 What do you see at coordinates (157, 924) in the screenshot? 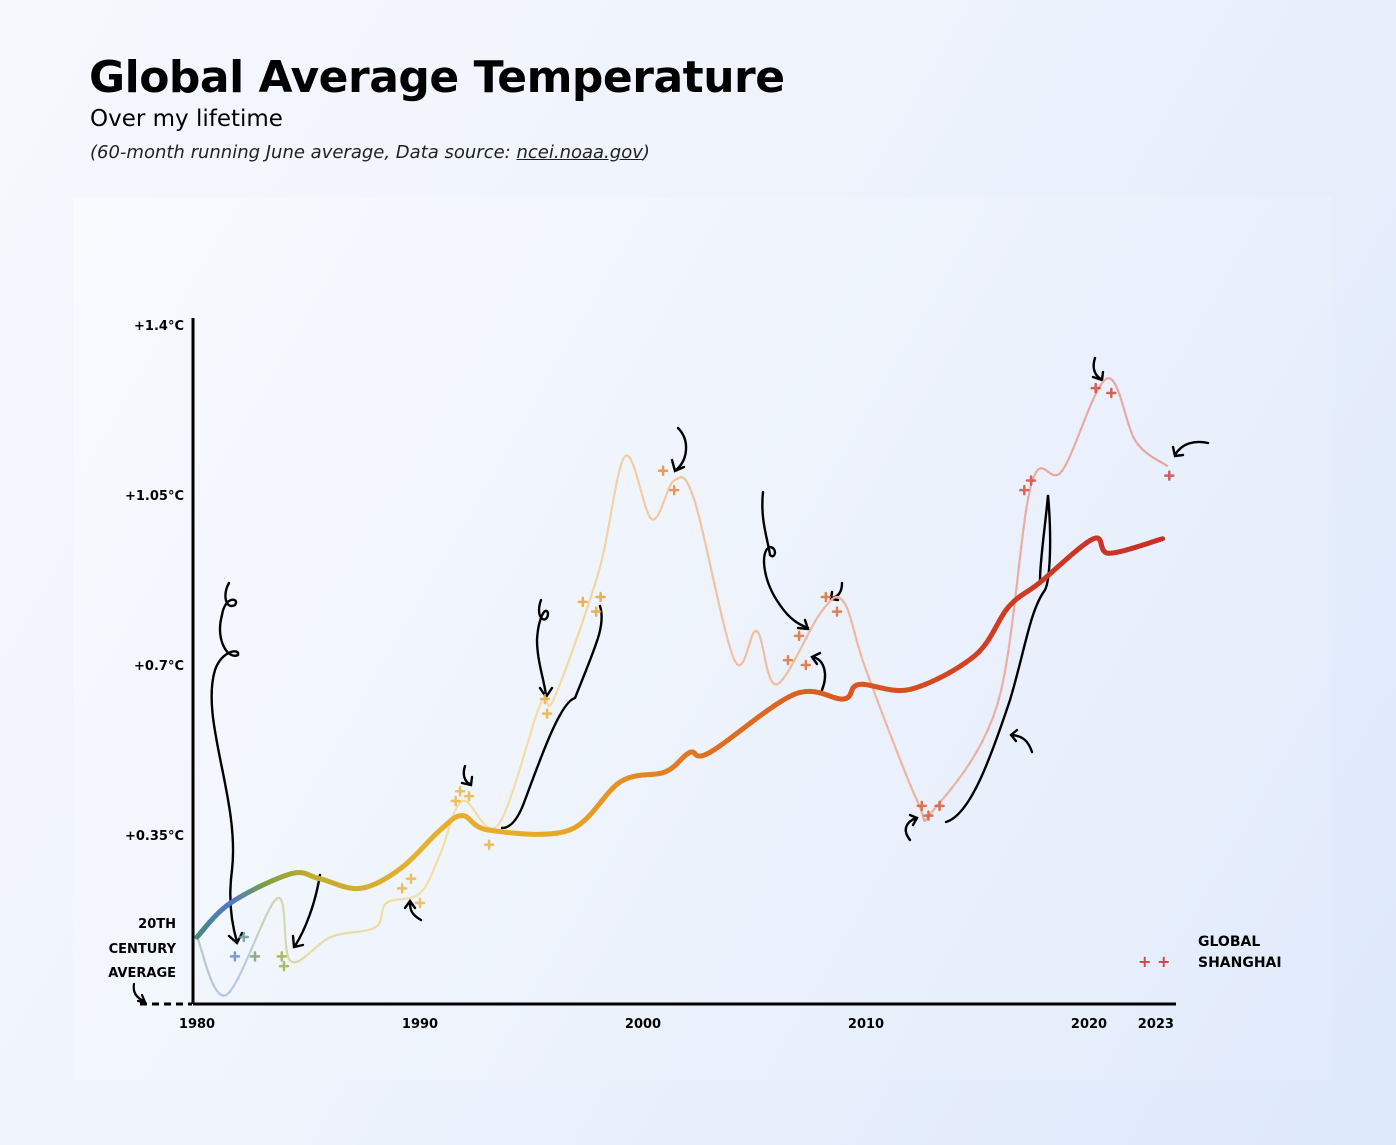
I see `baseline-label-1: 20TH` at bounding box center [157, 924].